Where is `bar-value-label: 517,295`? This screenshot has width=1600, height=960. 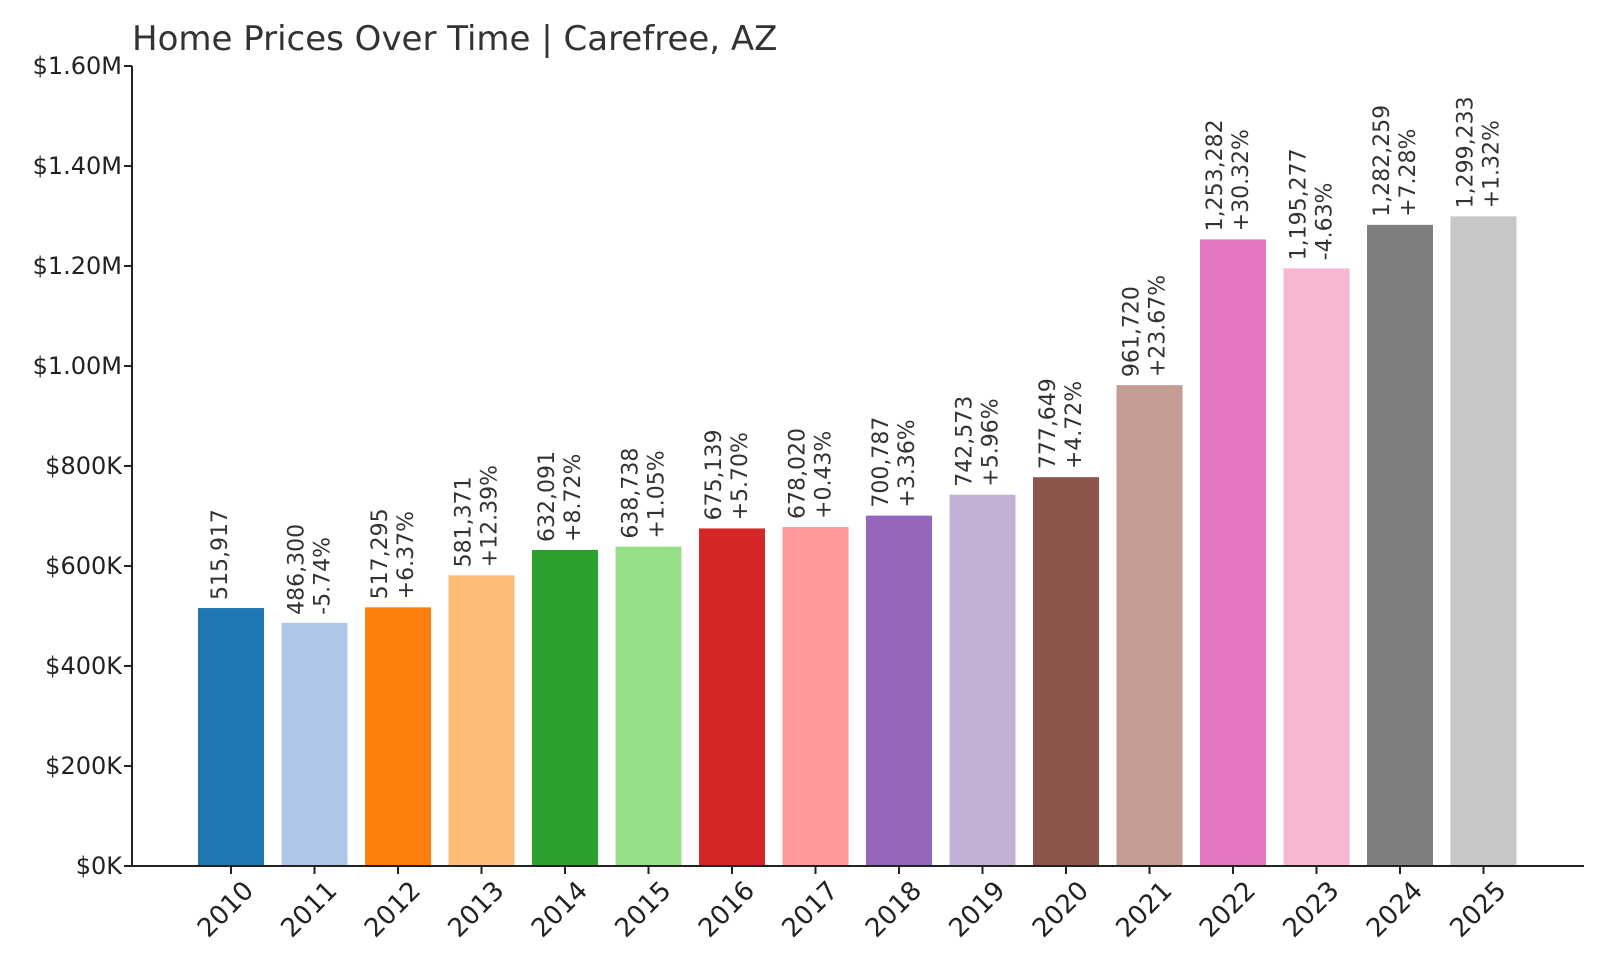
bar-value-label: 517,295 is located at coordinates (380, 553).